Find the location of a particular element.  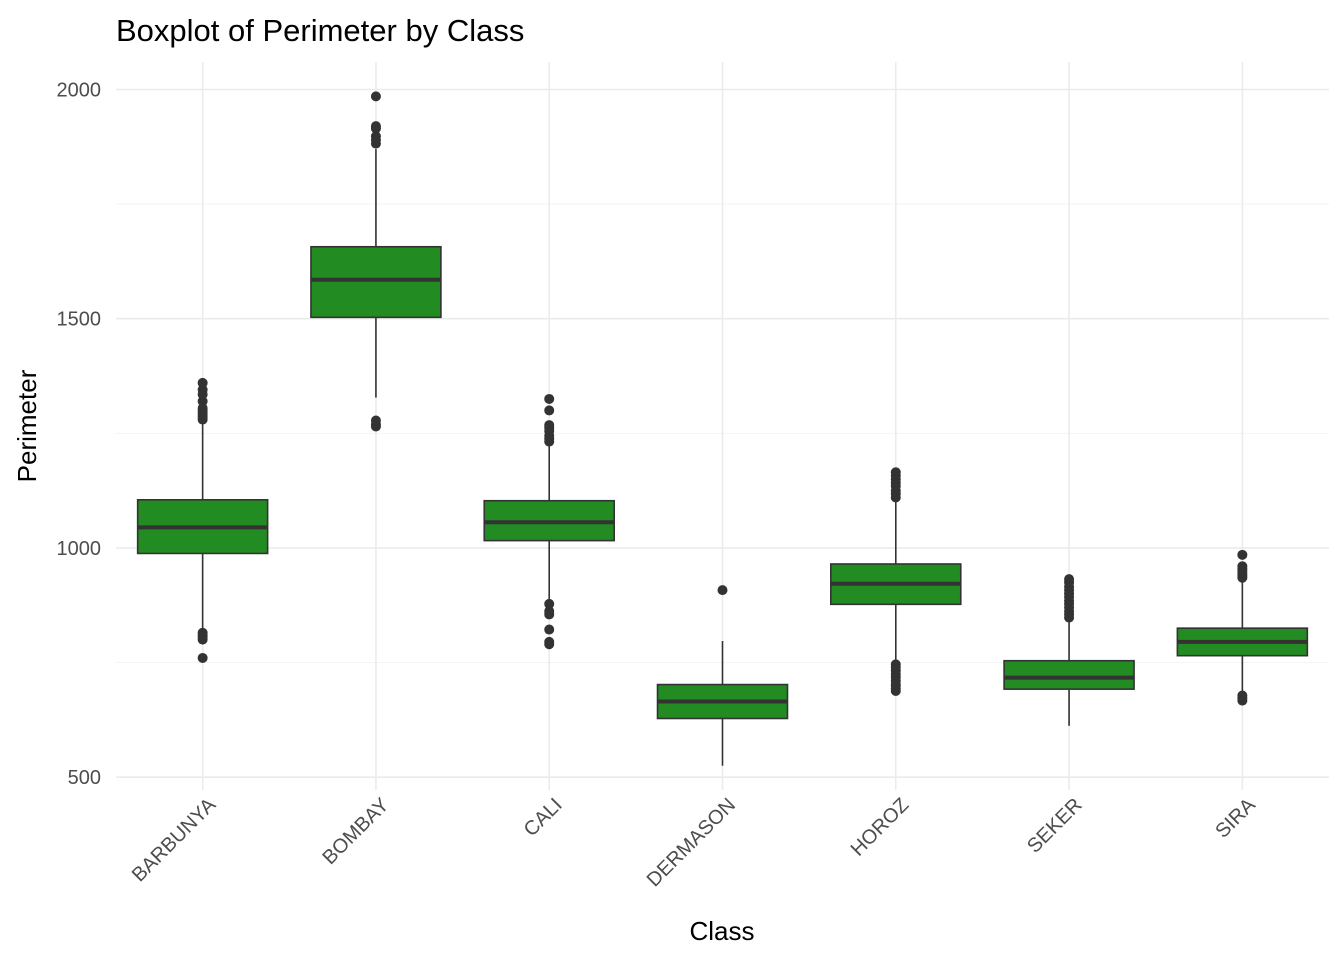

box-barbunya is located at coordinates (202, 520).